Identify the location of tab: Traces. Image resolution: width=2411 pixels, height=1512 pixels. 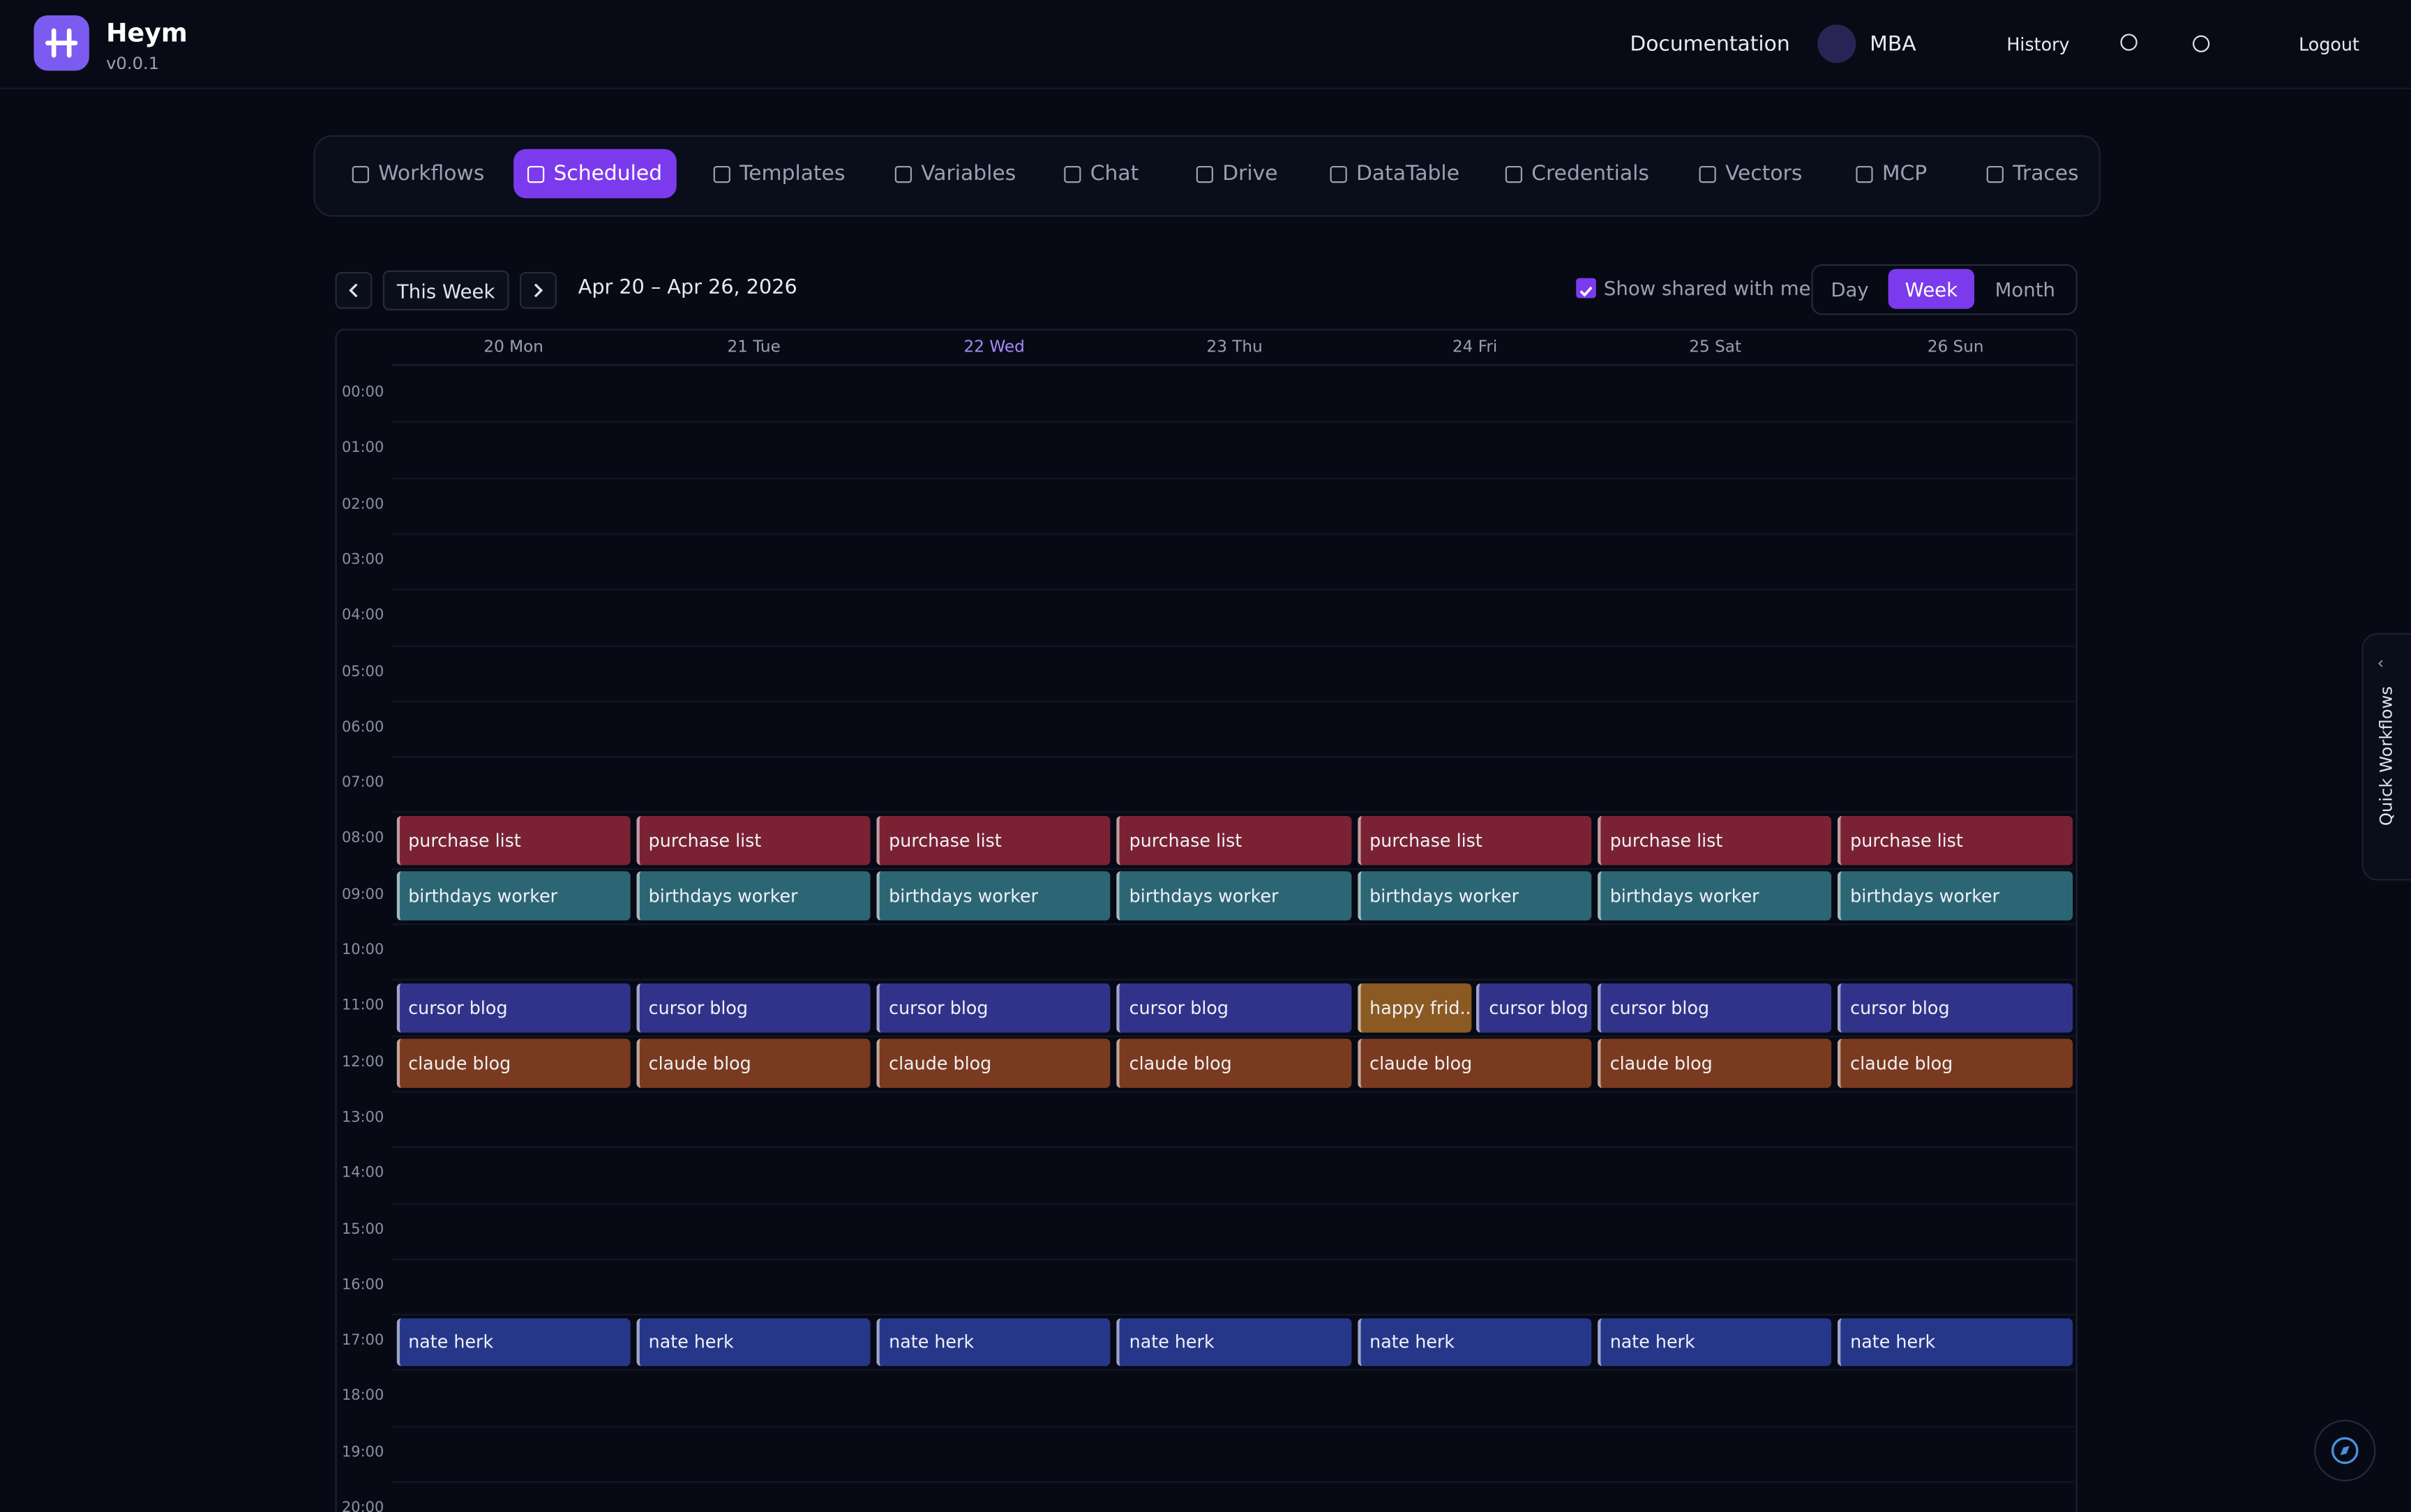
(2033, 174).